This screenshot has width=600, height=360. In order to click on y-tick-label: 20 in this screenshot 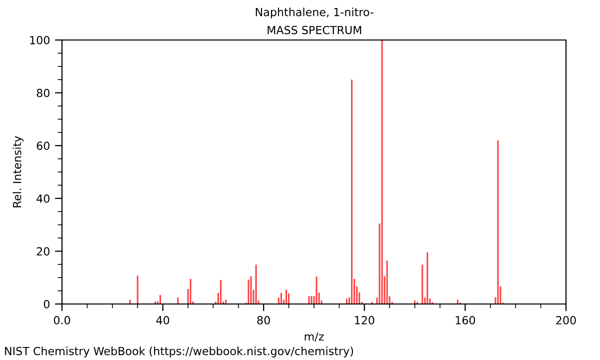, I will do `click(43, 251)`.